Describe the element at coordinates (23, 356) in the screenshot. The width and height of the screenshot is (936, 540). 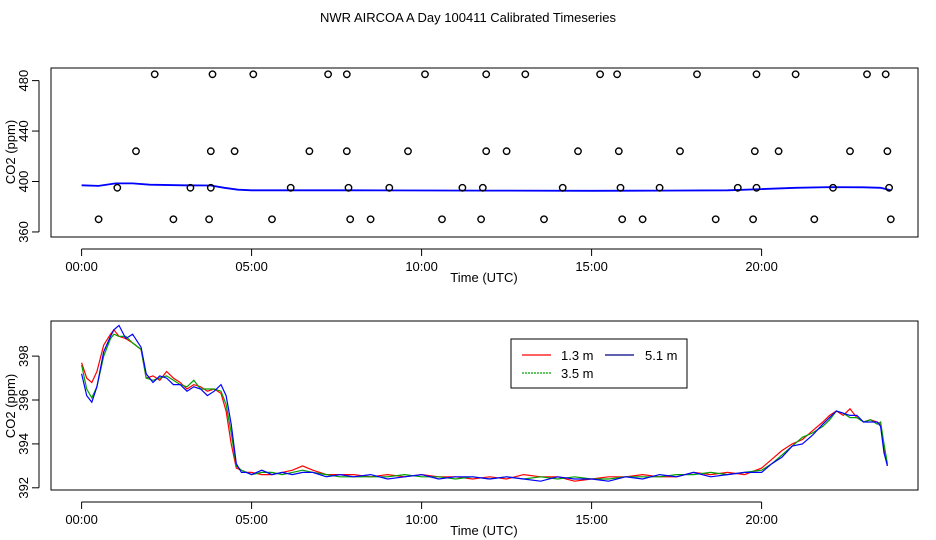
I see `y-tick-label: 398` at that location.